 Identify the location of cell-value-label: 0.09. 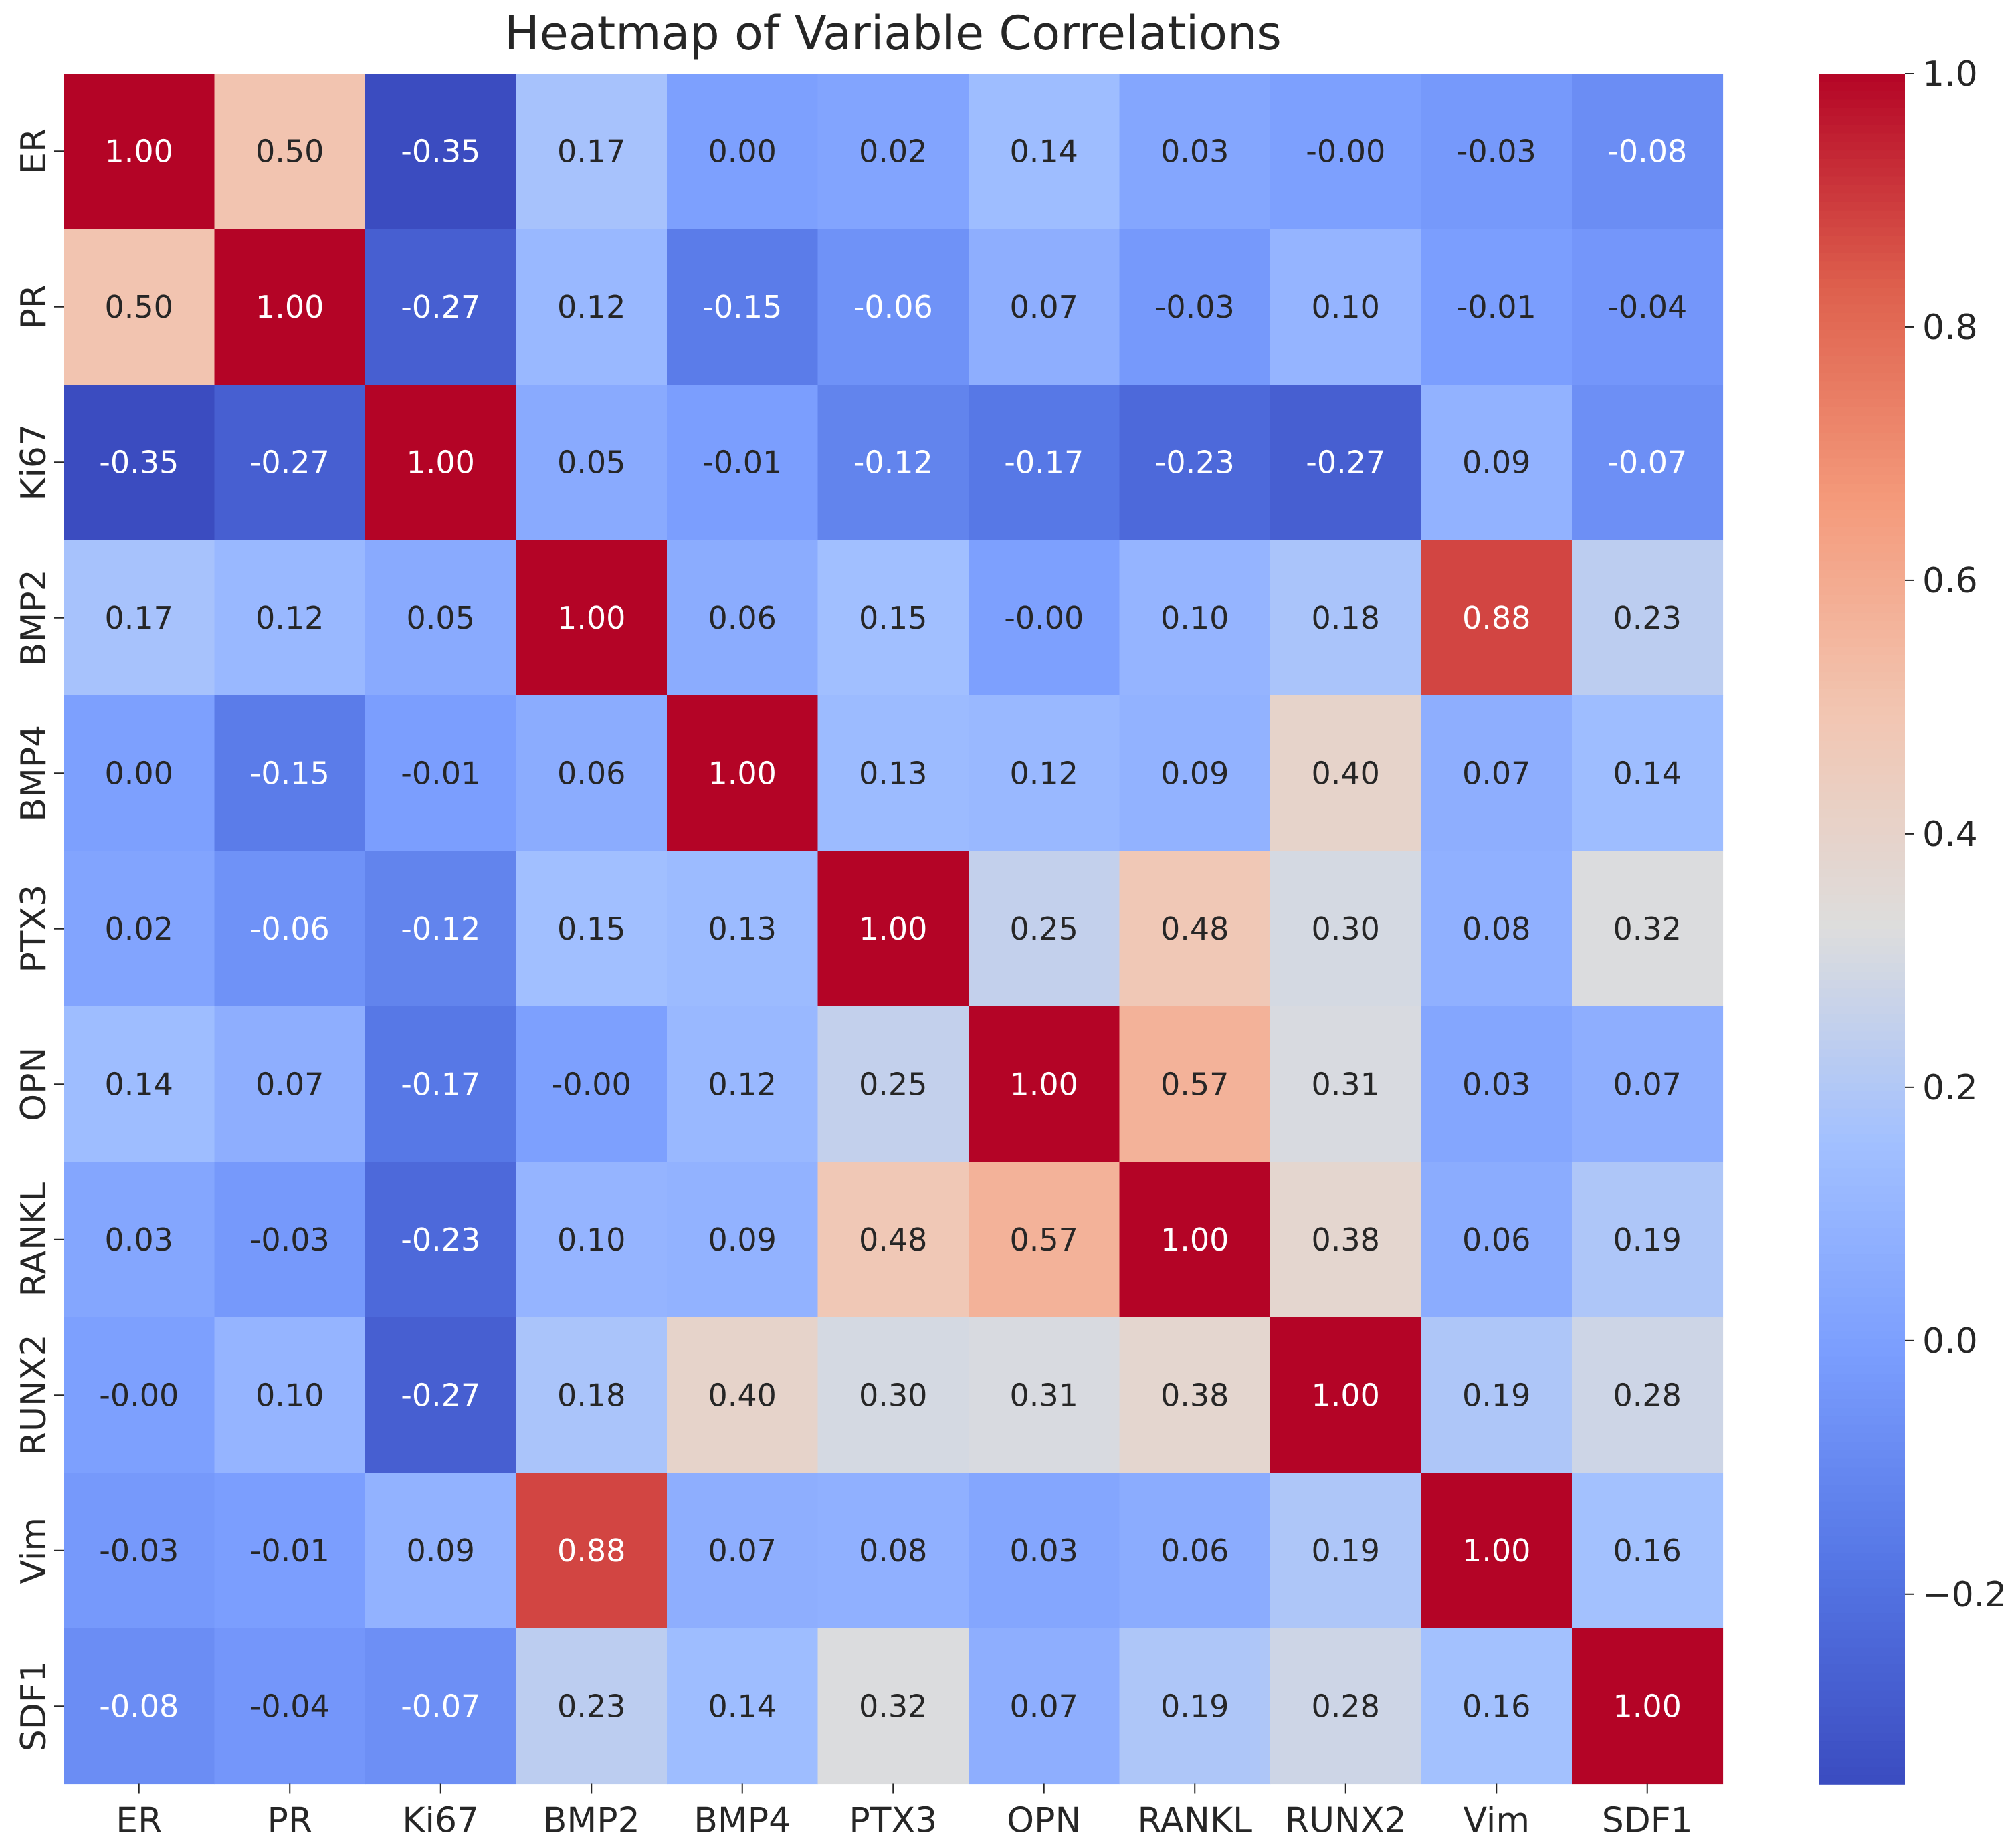
(1496, 462).